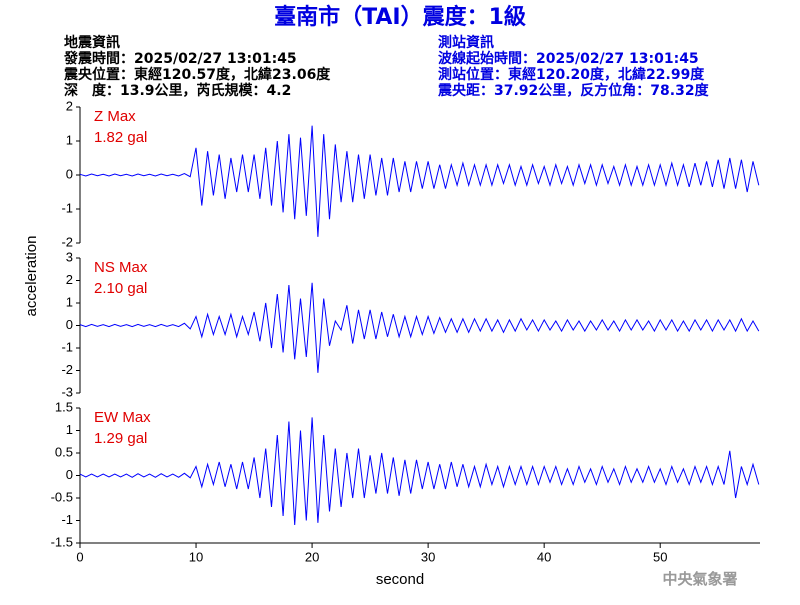  What do you see at coordinates (120, 288) in the screenshot?
I see `max-label: 2.10 gal` at bounding box center [120, 288].